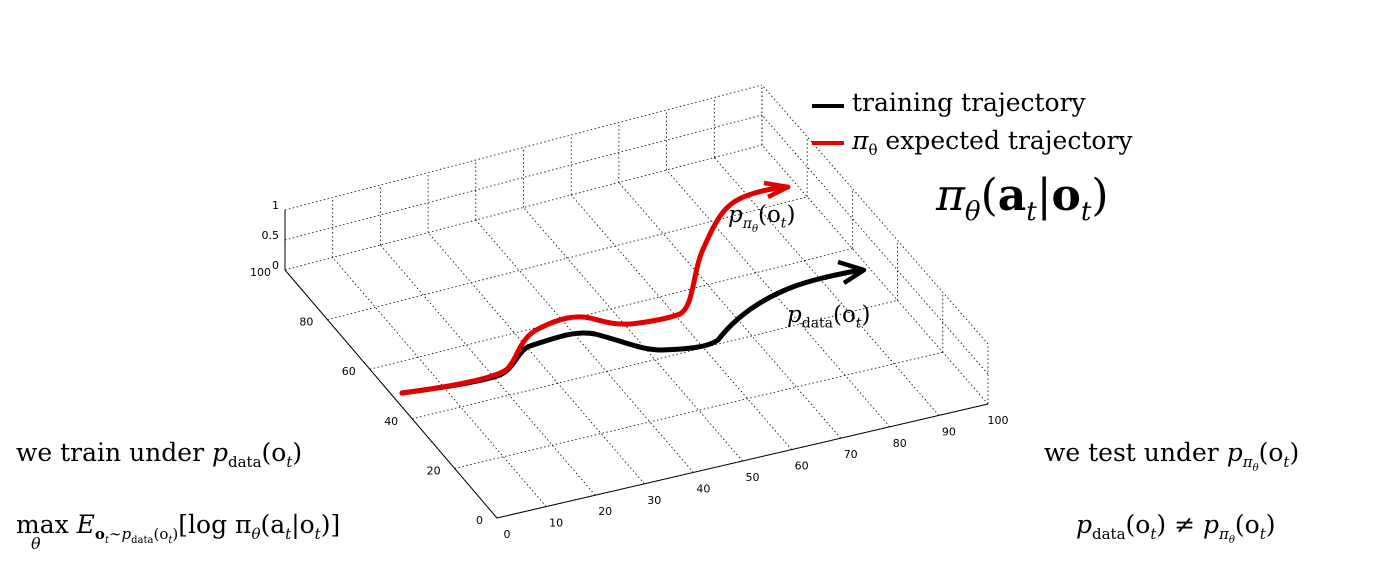 The width and height of the screenshot is (1374, 572). I want to click on y-tick-label: 0, so click(479, 520).